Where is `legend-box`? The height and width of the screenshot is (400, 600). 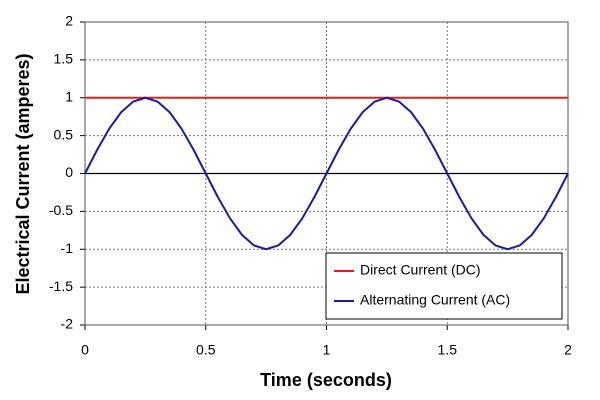 legend-box is located at coordinates (444, 286).